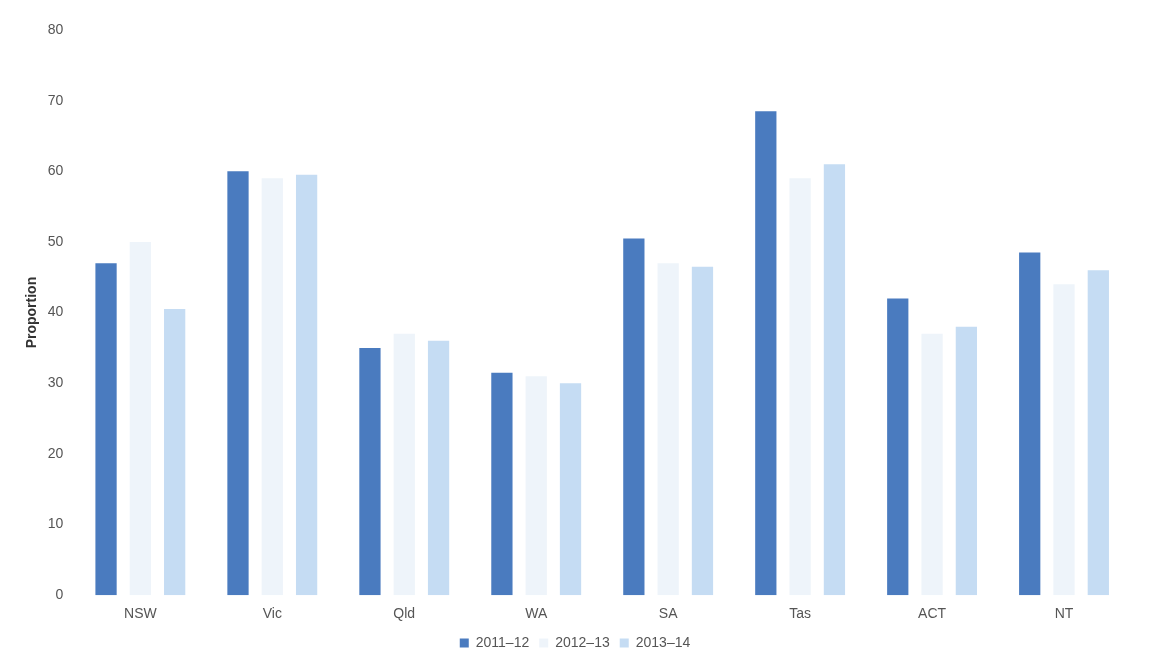  I want to click on legend-label: 2013–14, so click(663, 641).